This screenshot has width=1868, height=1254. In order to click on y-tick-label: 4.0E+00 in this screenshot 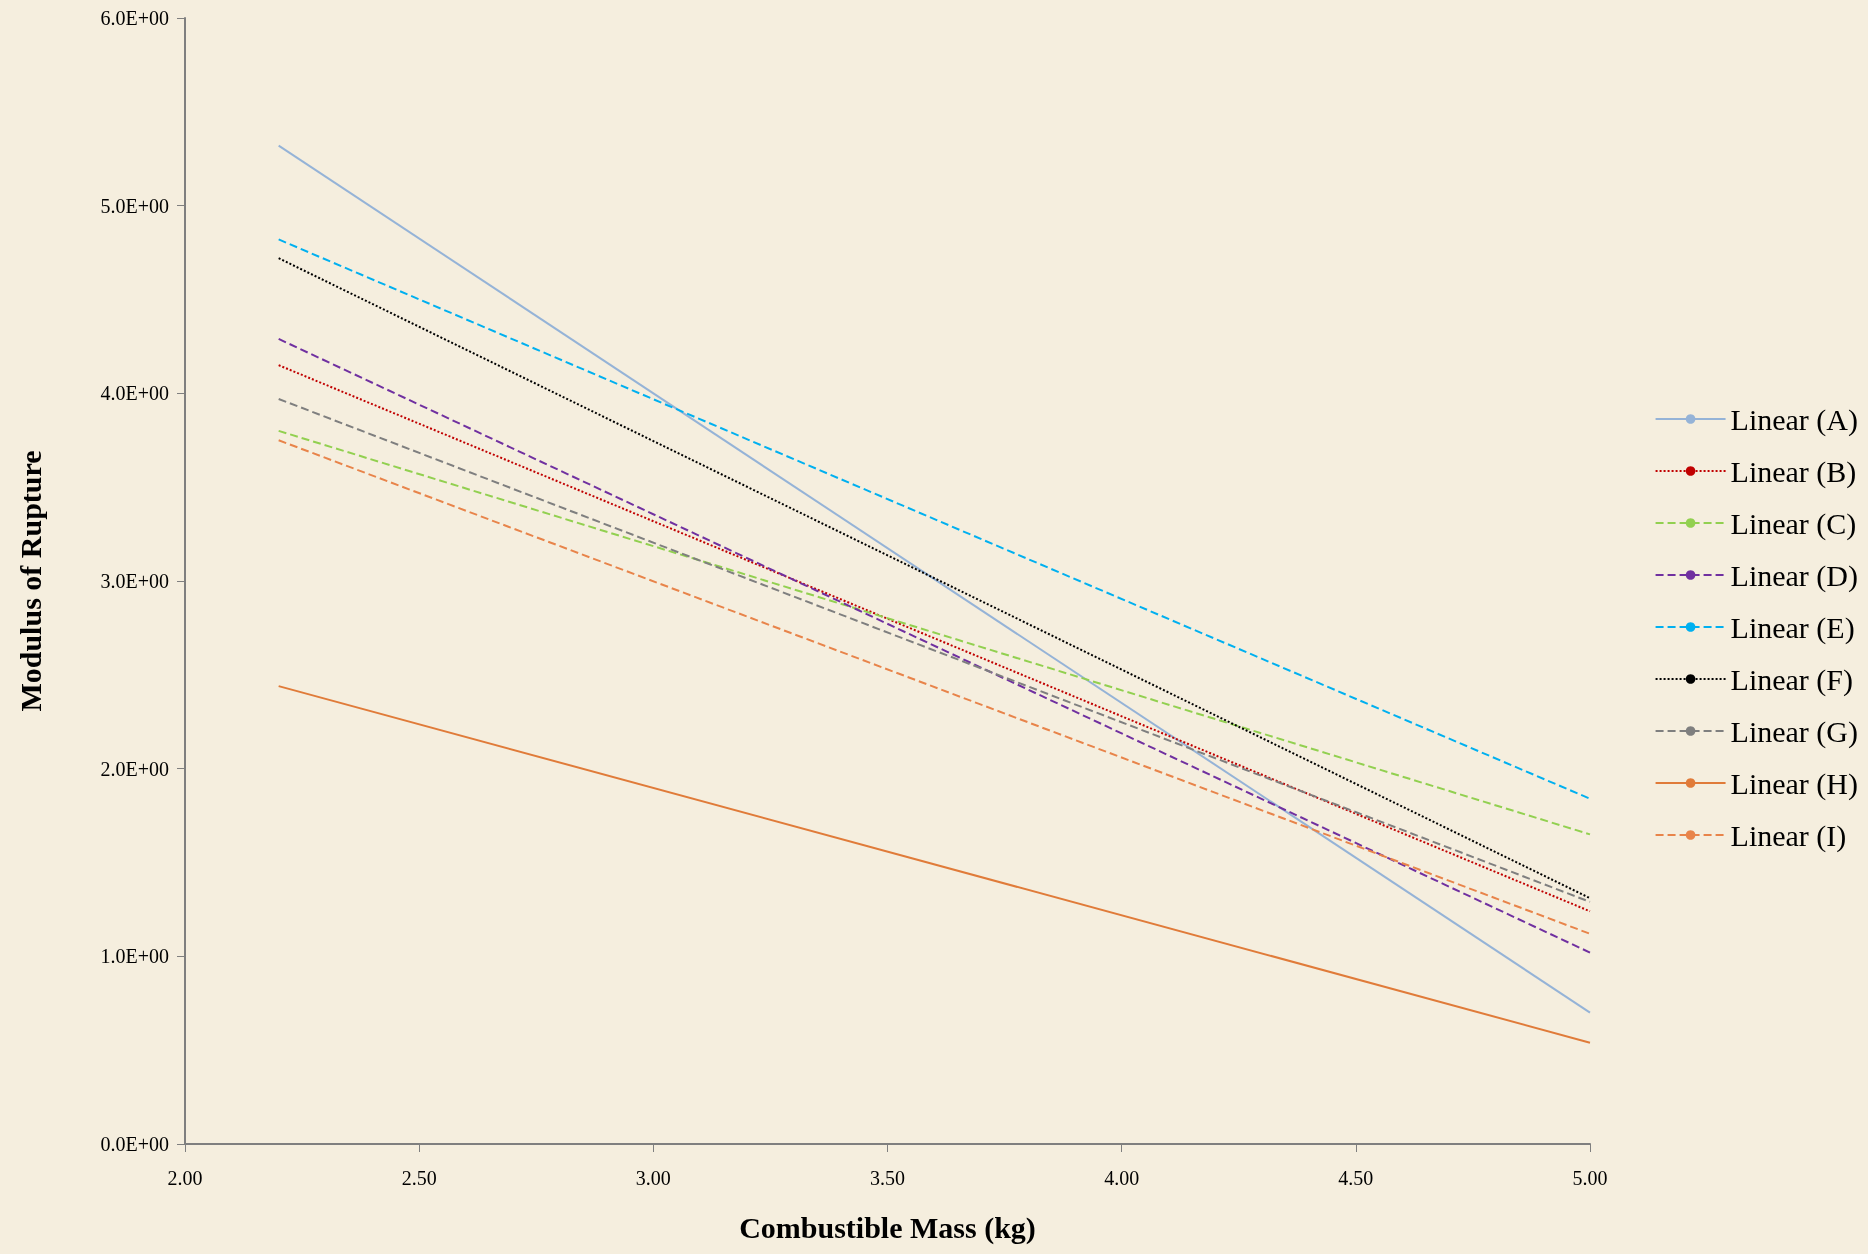, I will do `click(134, 393)`.